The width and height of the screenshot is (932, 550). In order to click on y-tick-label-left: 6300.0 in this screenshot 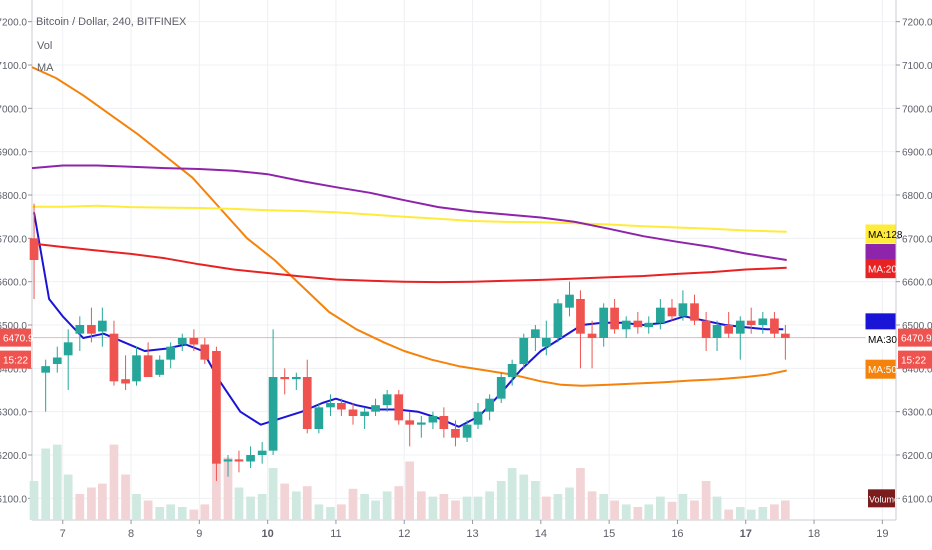, I will do `click(13, 413)`.